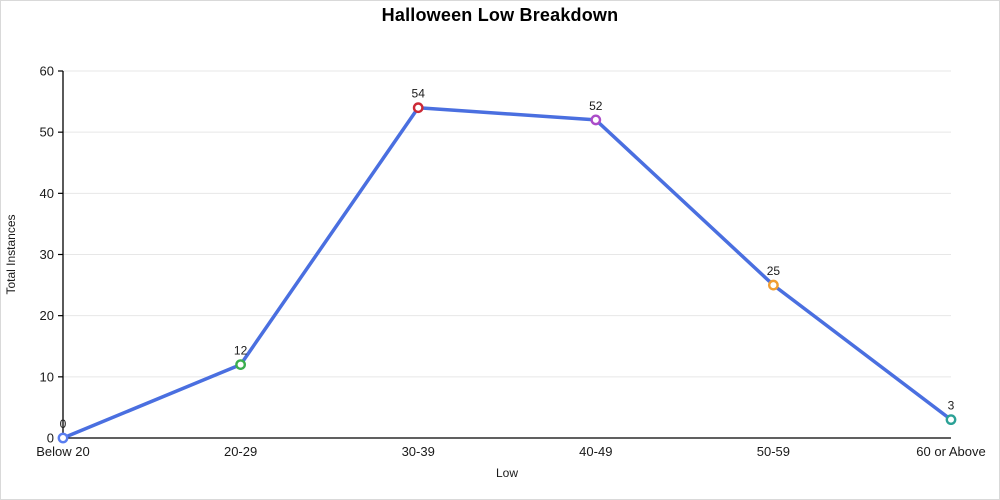 The height and width of the screenshot is (500, 1000). I want to click on y-axis-title: Total Instances, so click(11, 254).